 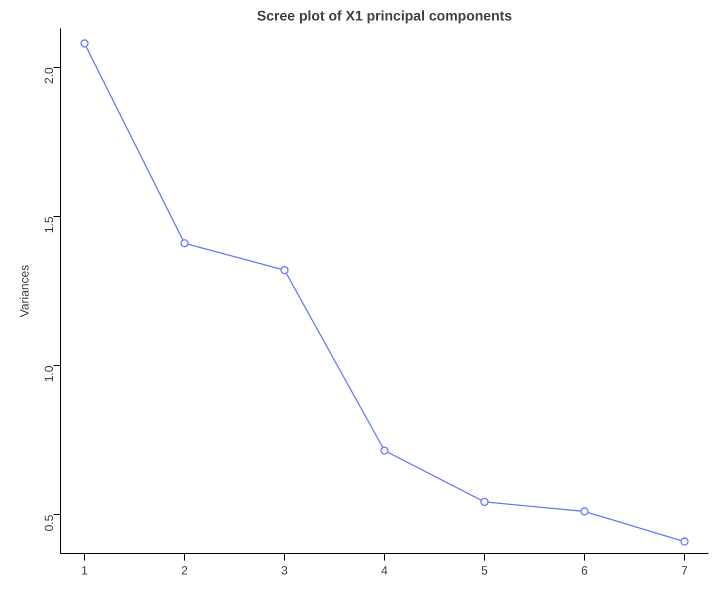 I want to click on x-tick-label: 7, so click(x=684, y=571).